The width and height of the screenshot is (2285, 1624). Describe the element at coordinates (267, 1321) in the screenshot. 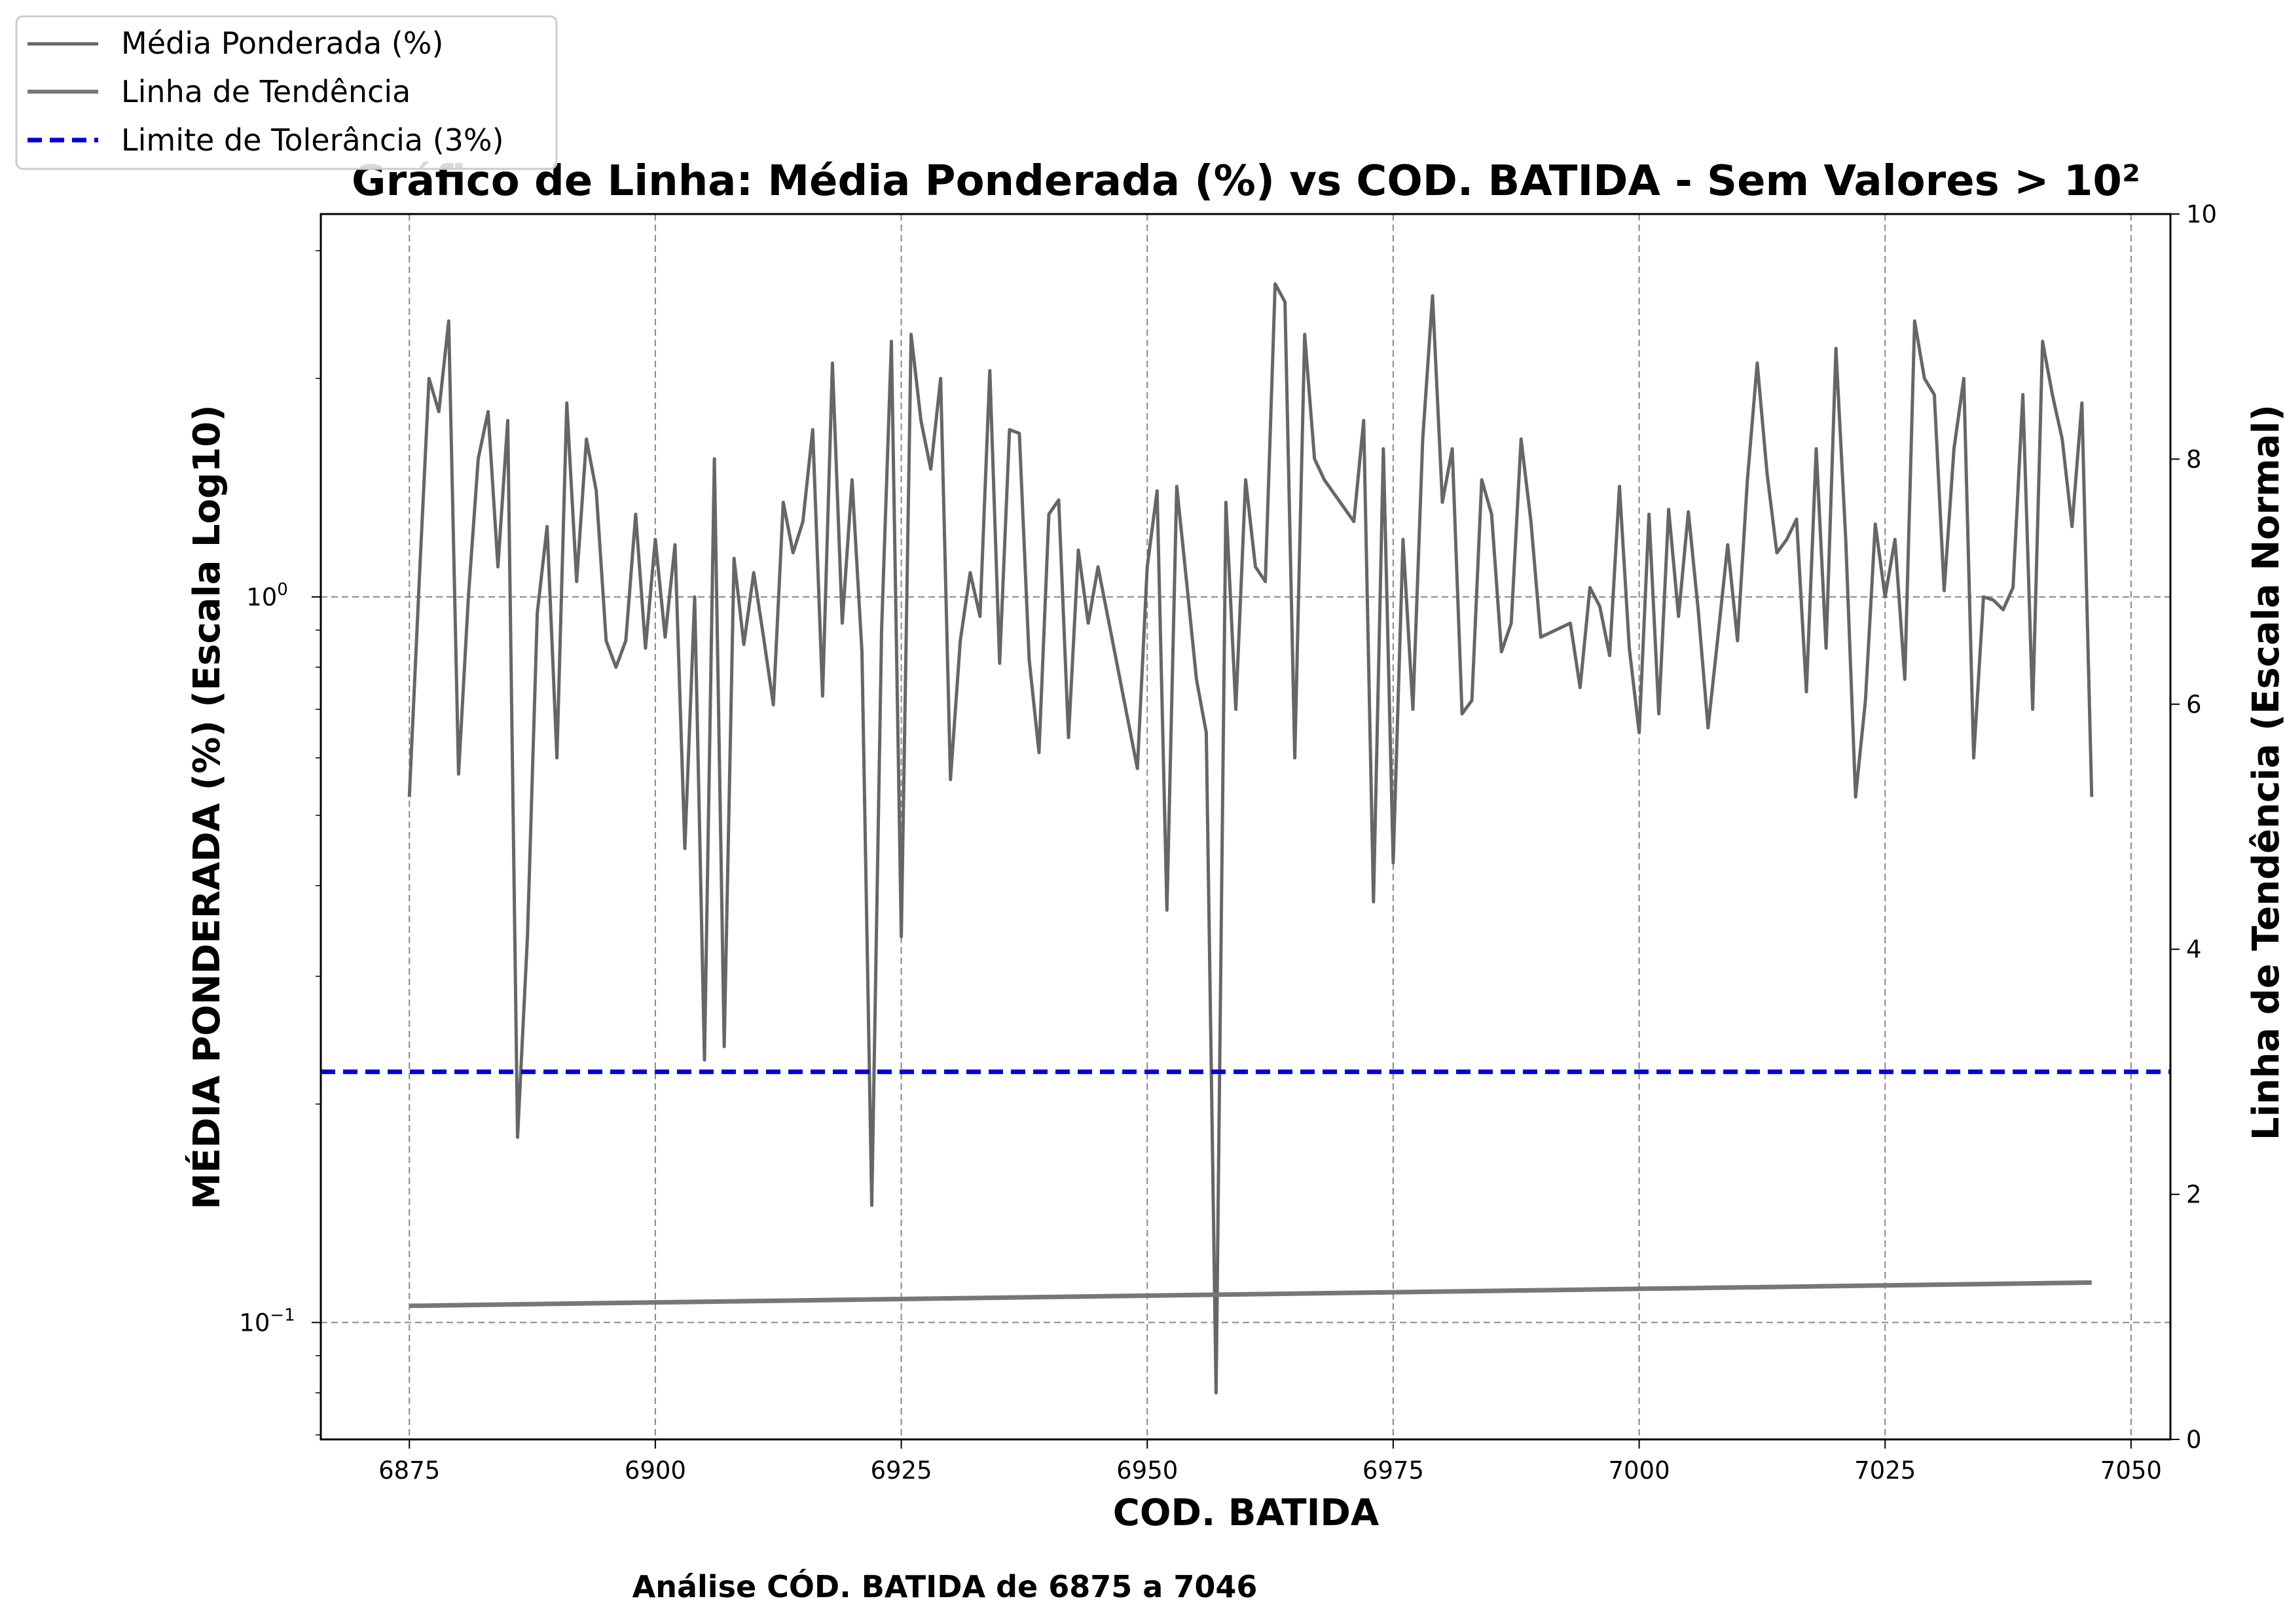

I see `y-tick-label: 10⁻¹` at that location.